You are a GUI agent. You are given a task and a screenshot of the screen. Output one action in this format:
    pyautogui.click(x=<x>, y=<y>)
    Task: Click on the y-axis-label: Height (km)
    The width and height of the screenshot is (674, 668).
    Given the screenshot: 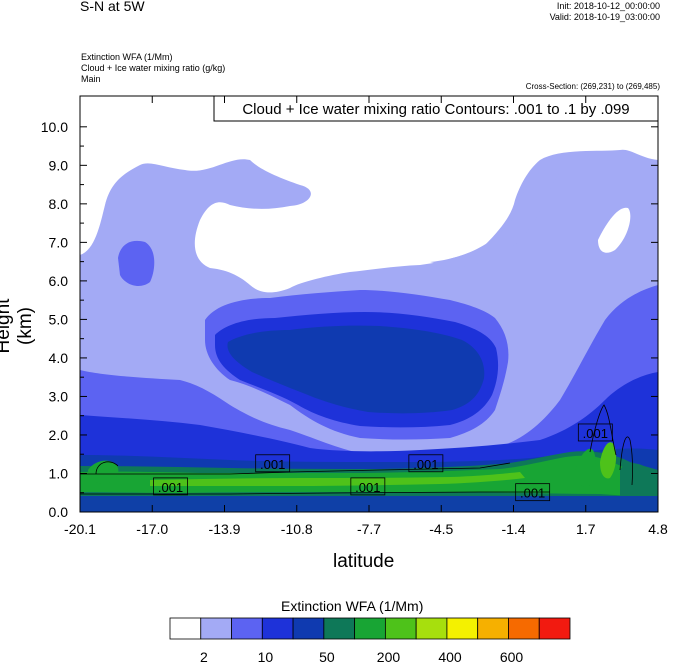 What is the action you would take?
    pyautogui.click(x=18, y=326)
    